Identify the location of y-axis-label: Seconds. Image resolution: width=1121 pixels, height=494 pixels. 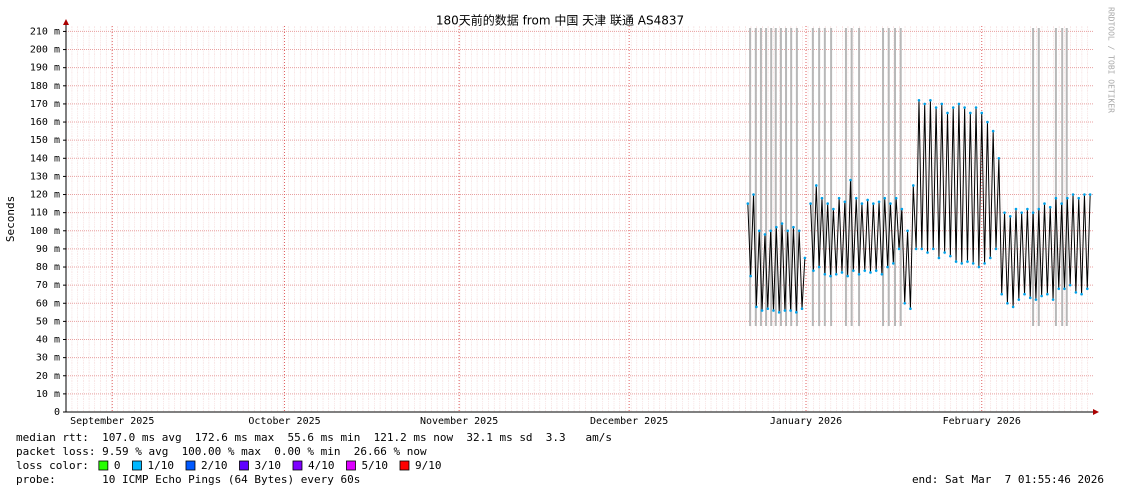
(10, 219).